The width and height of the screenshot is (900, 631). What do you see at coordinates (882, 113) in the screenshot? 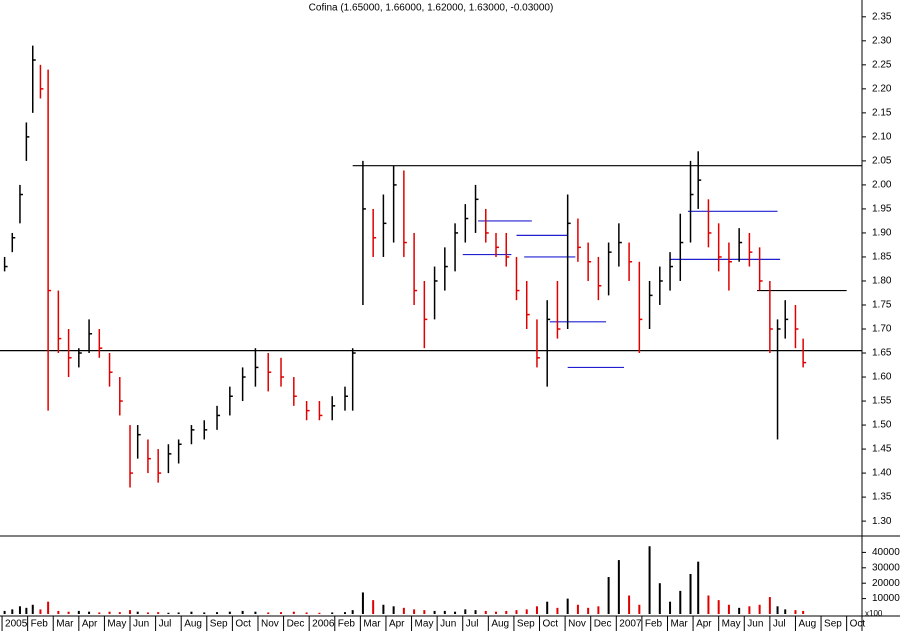
I see `y-tick-label: 2.15` at bounding box center [882, 113].